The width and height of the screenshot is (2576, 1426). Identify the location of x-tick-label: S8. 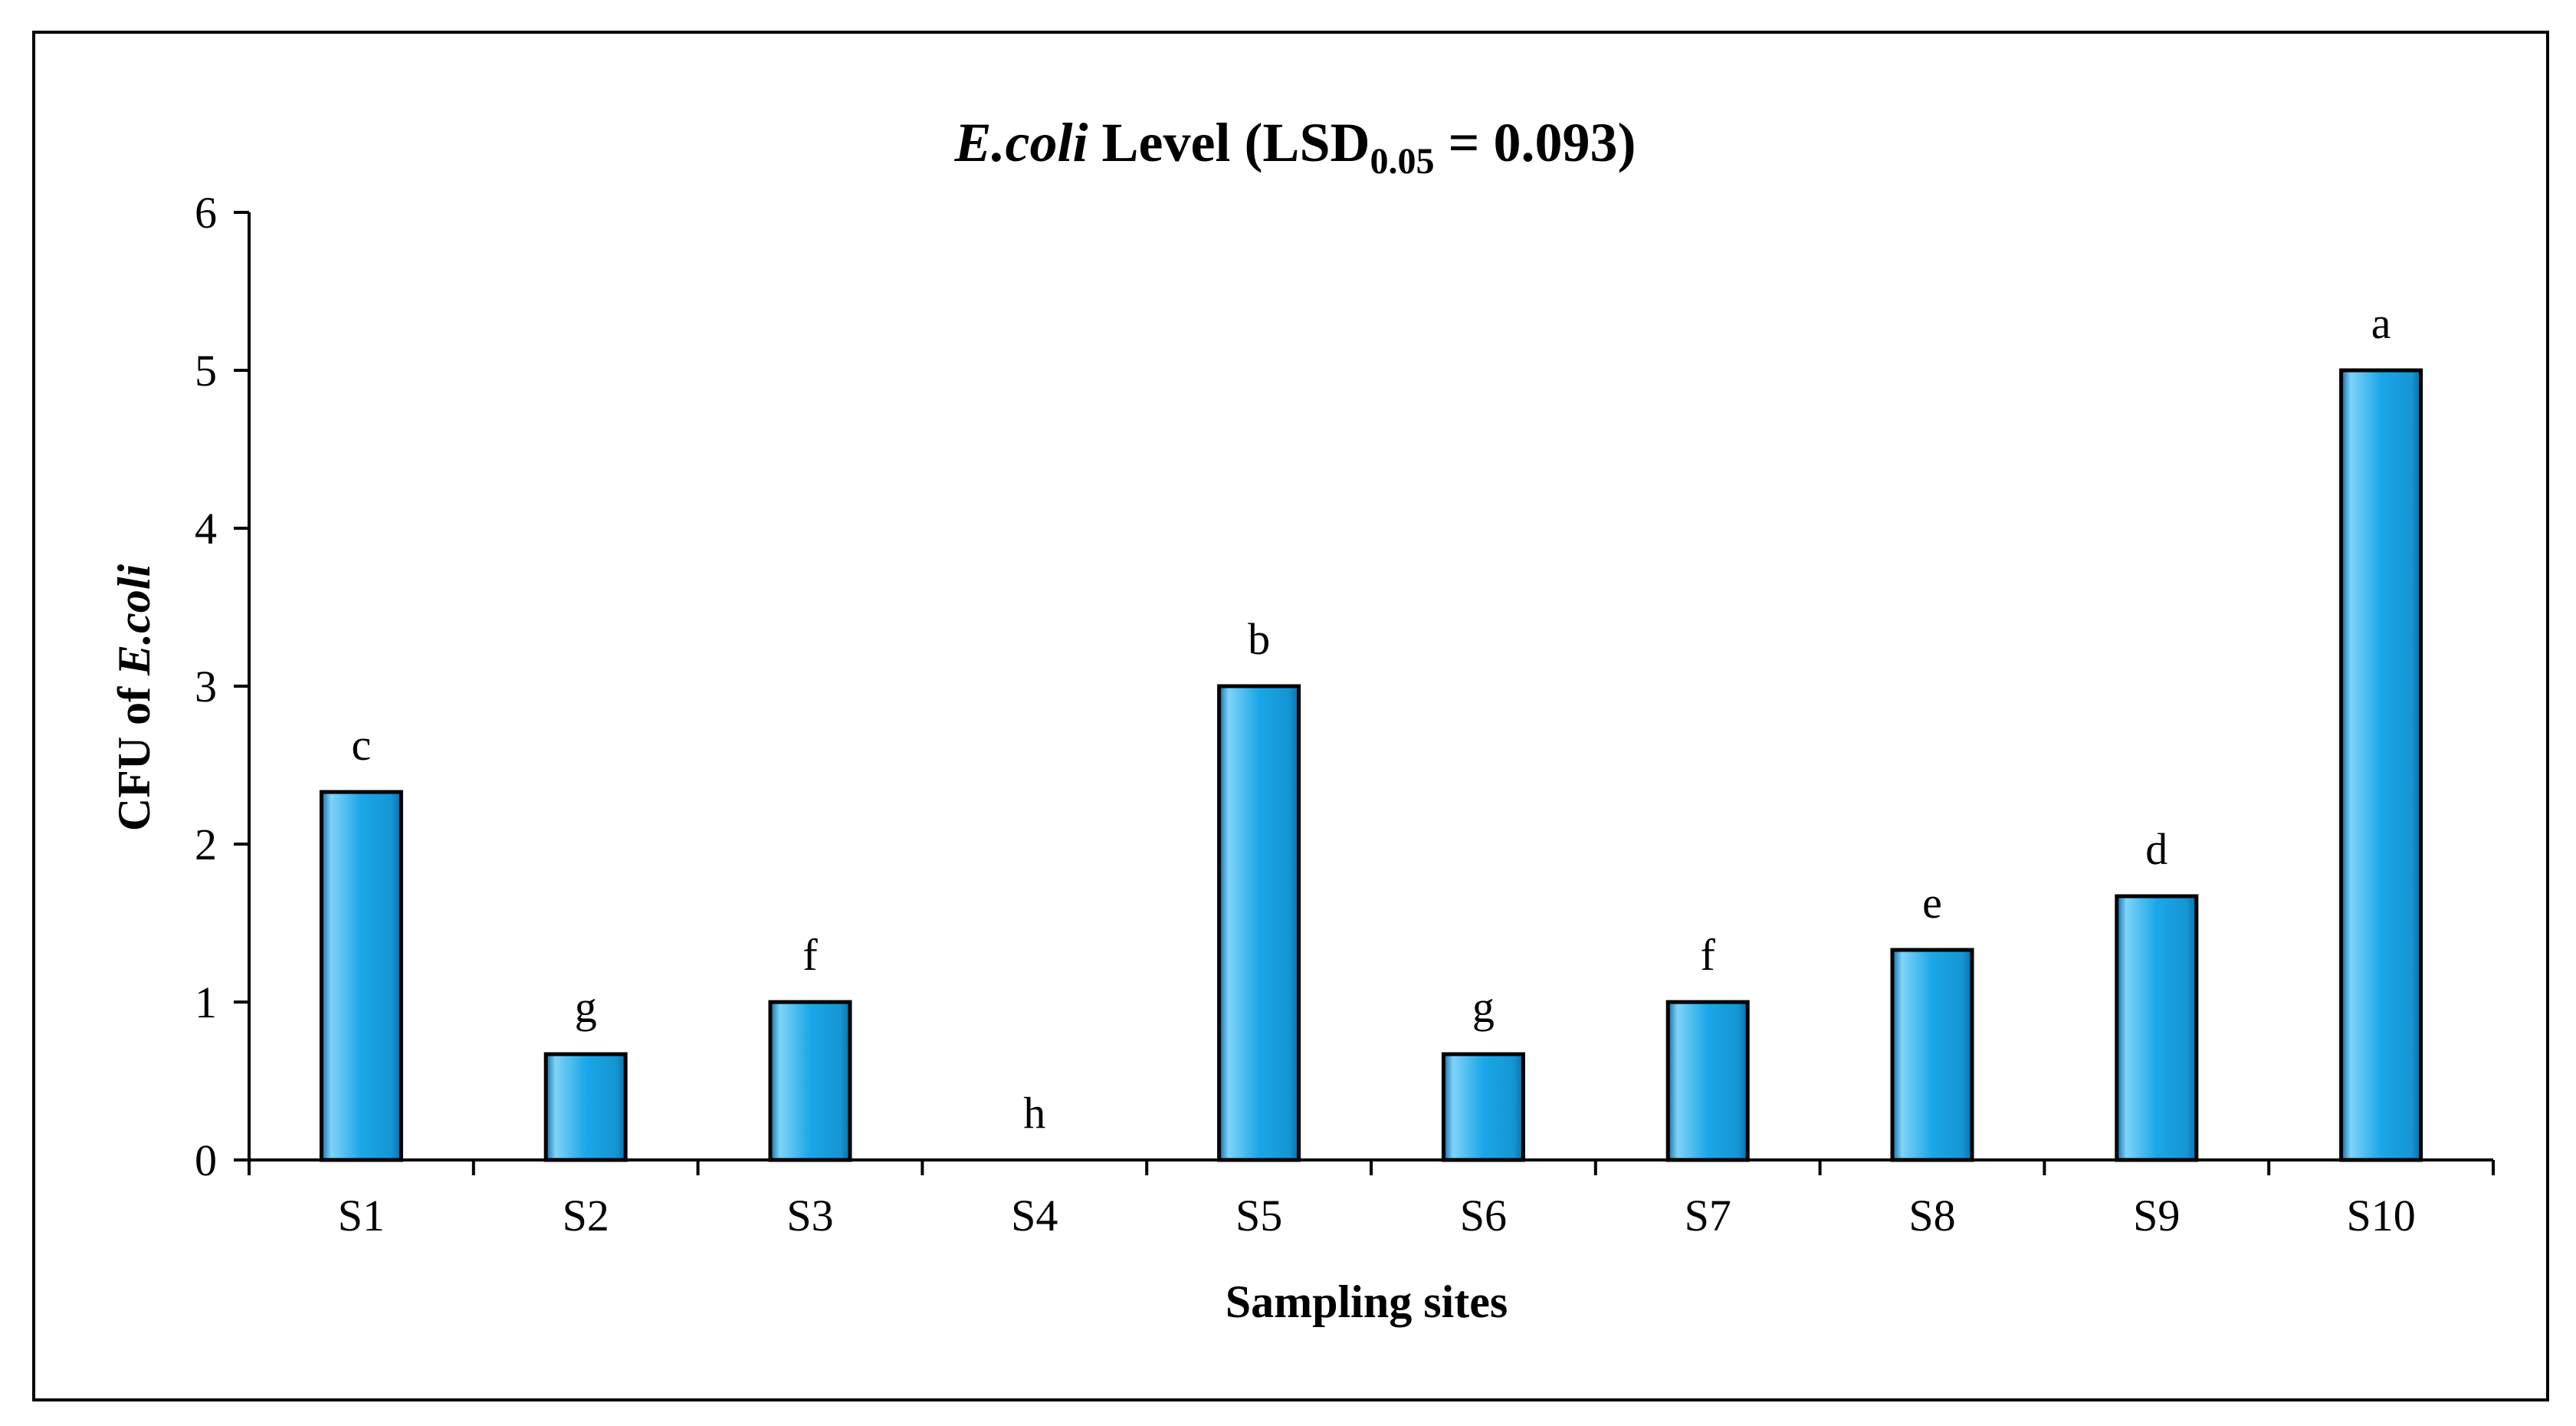
(1931, 1216).